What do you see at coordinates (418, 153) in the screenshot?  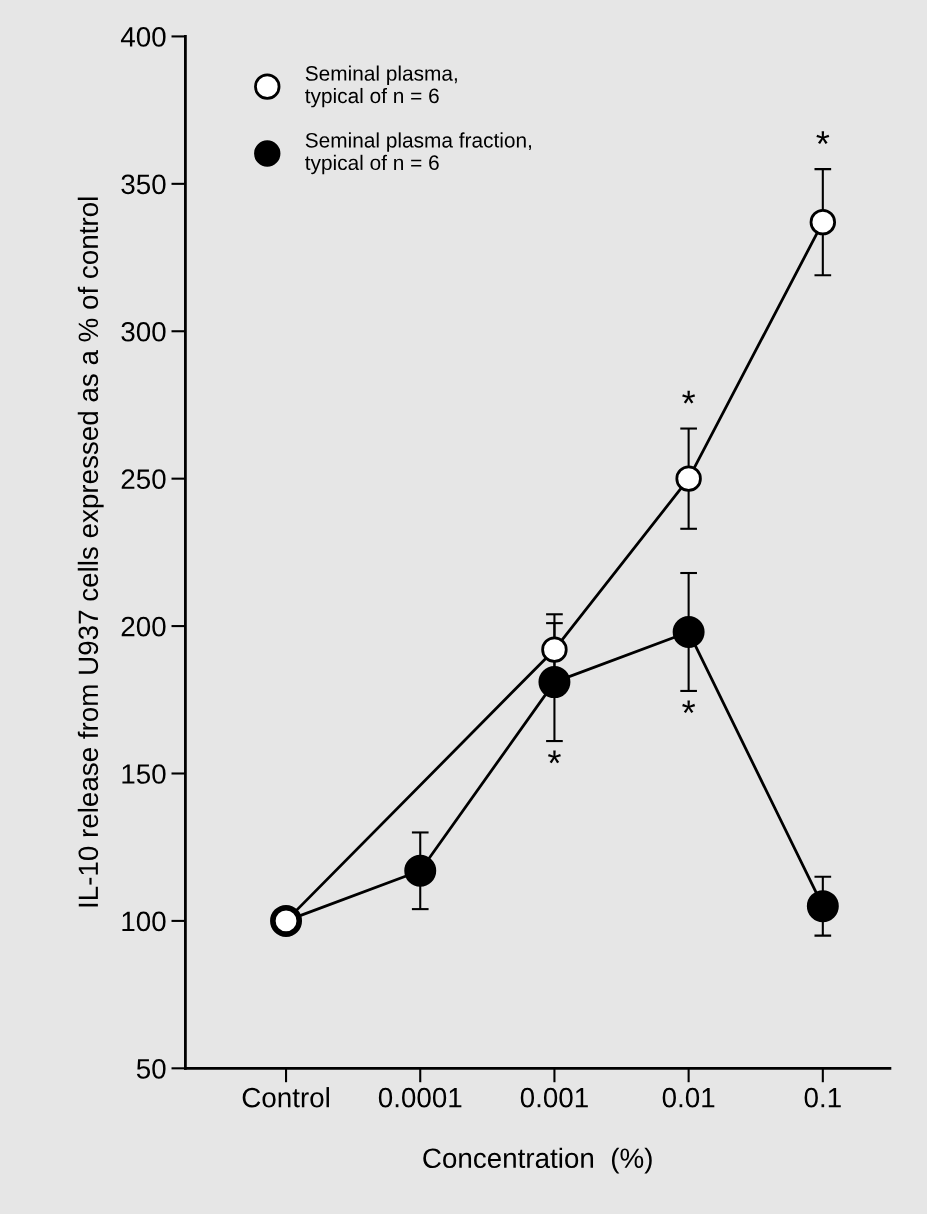 I see `legend-label: Seminal plasma fraction, typical of n = 6` at bounding box center [418, 153].